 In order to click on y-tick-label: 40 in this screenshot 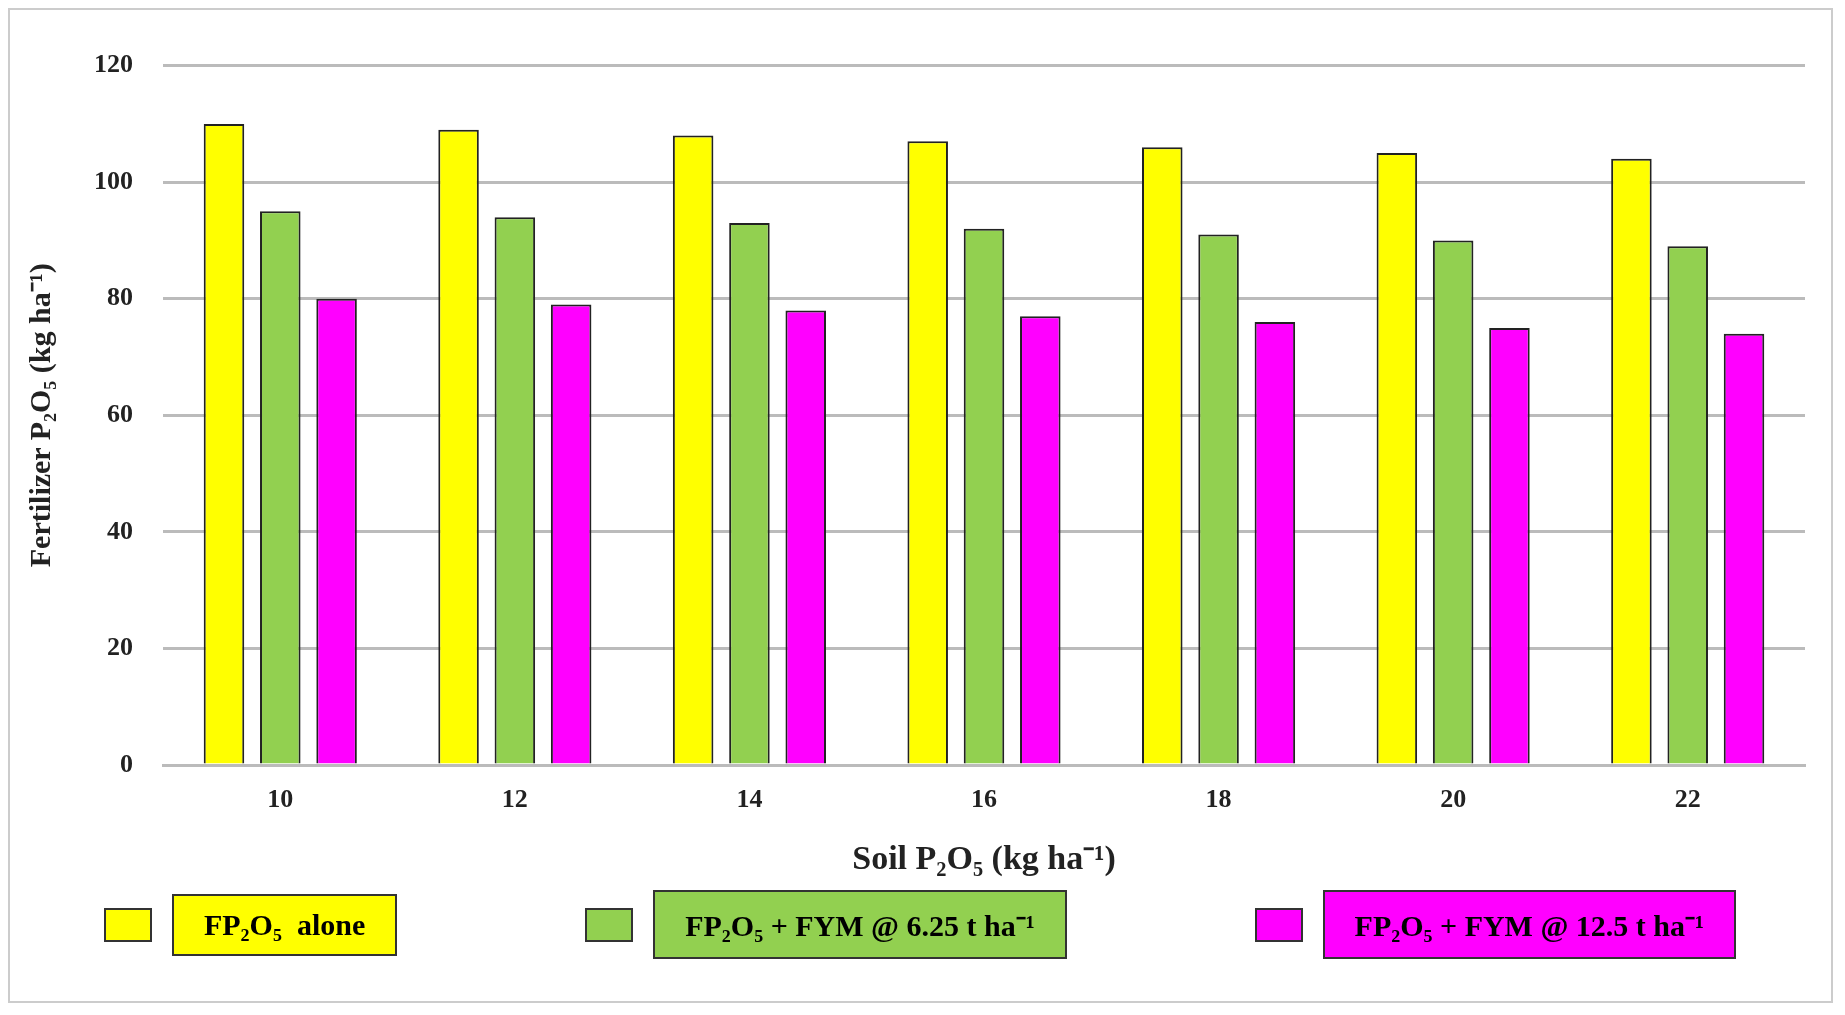, I will do `click(120, 530)`.